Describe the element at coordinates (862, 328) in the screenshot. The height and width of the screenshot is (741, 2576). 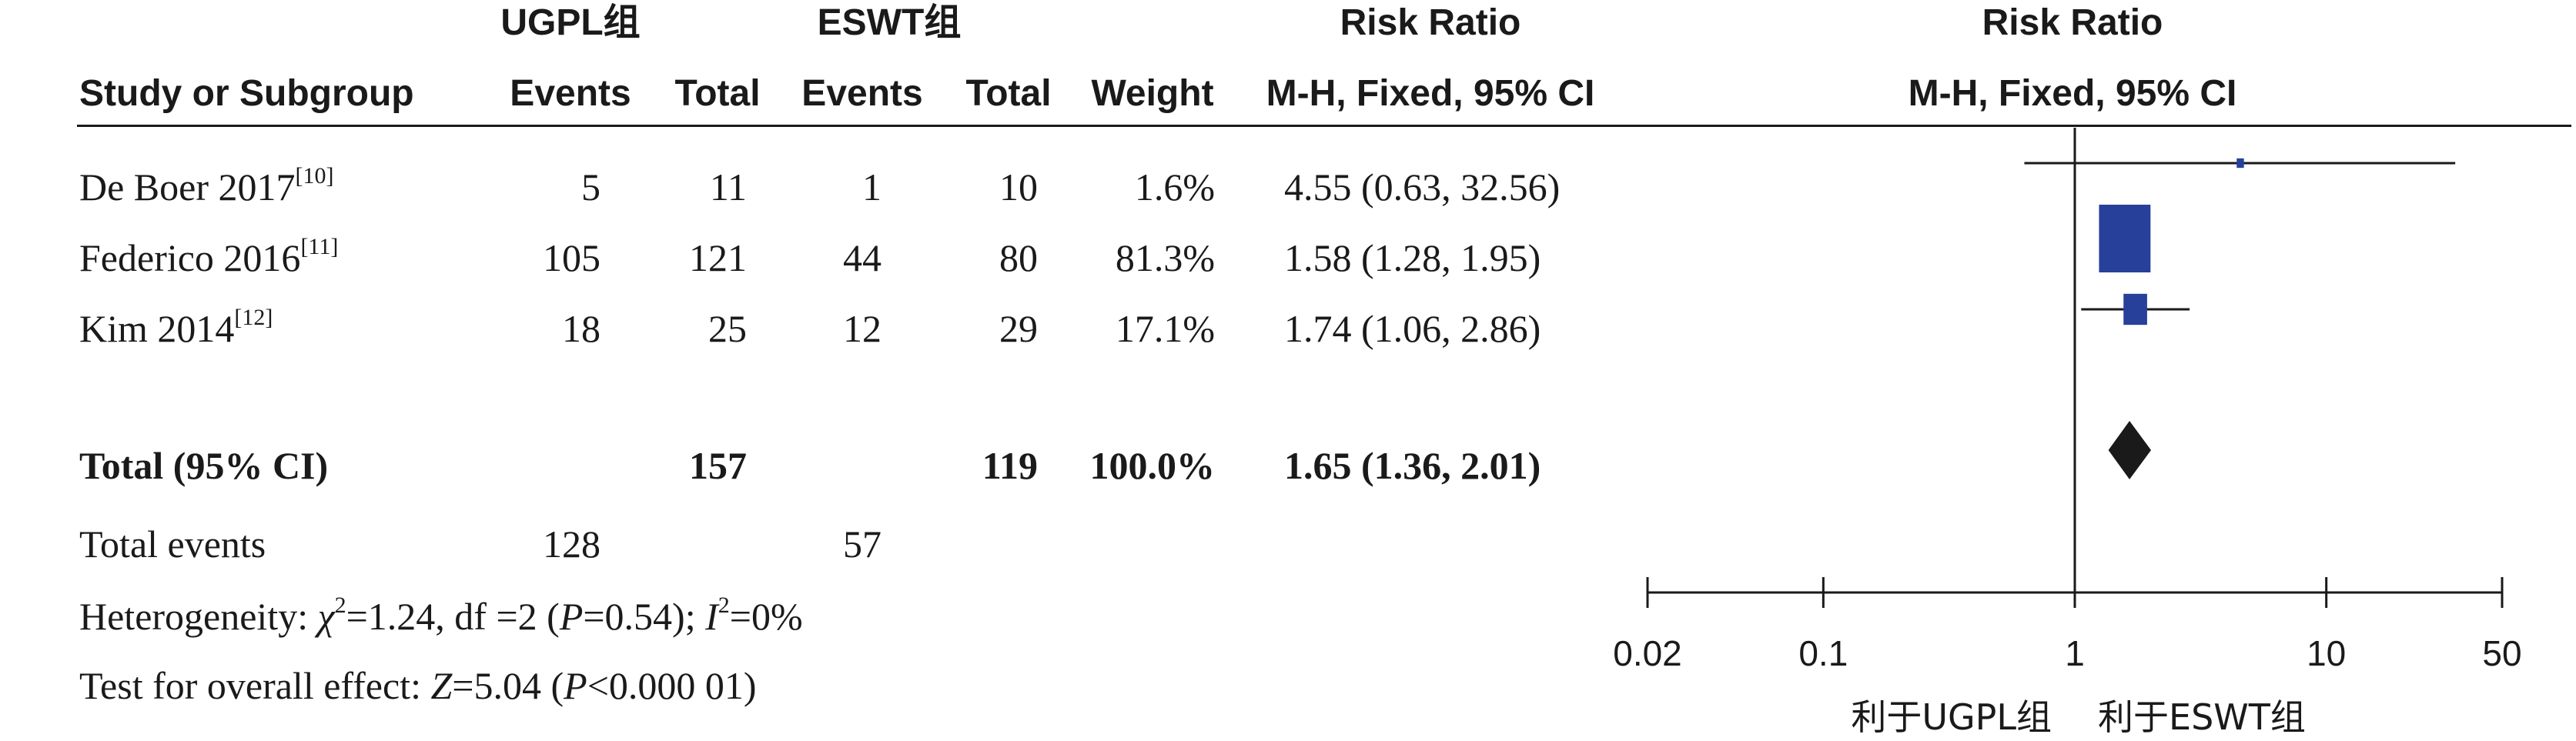
I see `events2-value: 12` at that location.